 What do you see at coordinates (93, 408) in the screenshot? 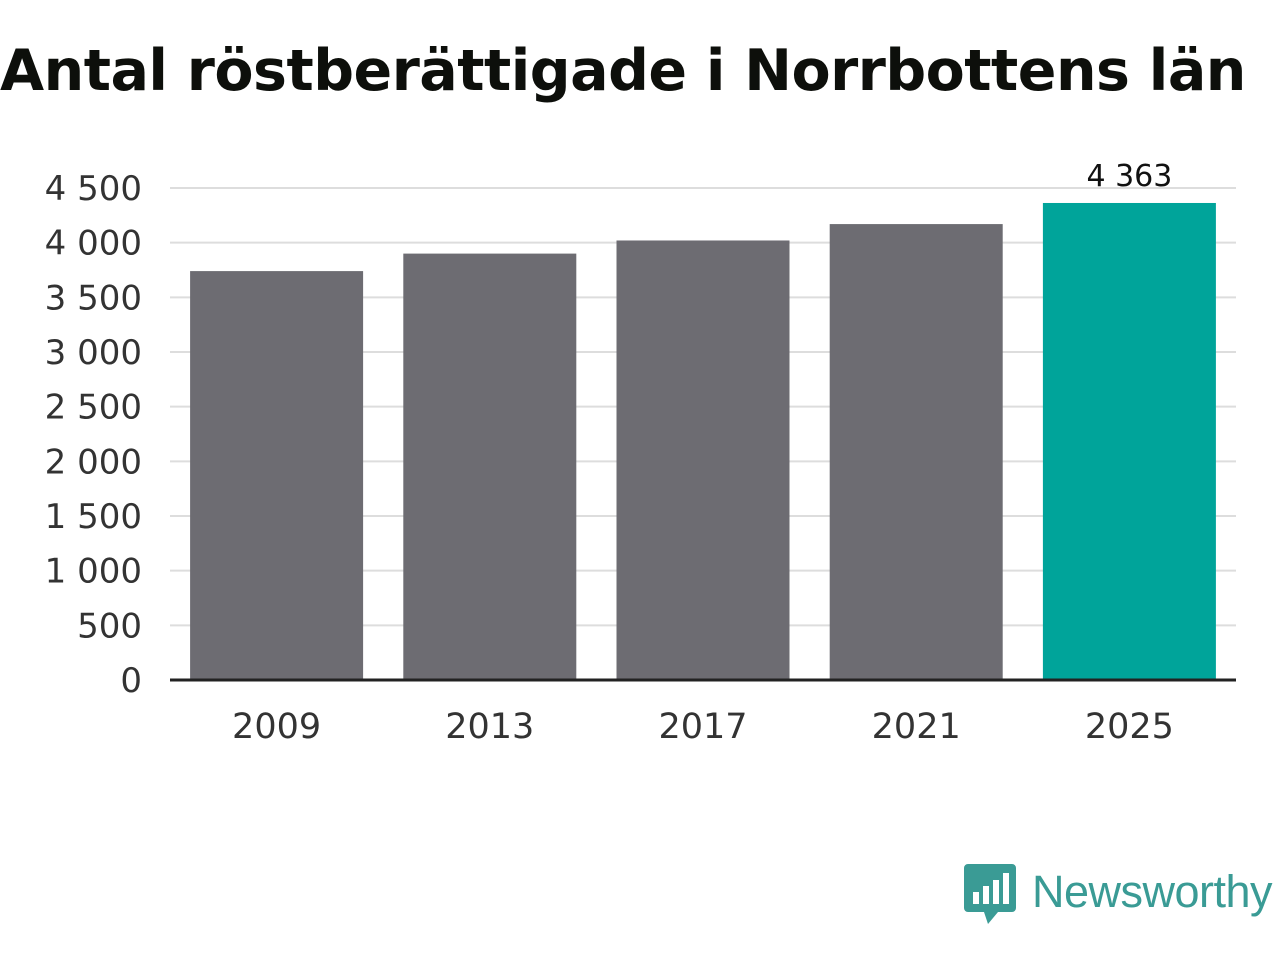
I see `y-tick-label: 2 500` at bounding box center [93, 408].